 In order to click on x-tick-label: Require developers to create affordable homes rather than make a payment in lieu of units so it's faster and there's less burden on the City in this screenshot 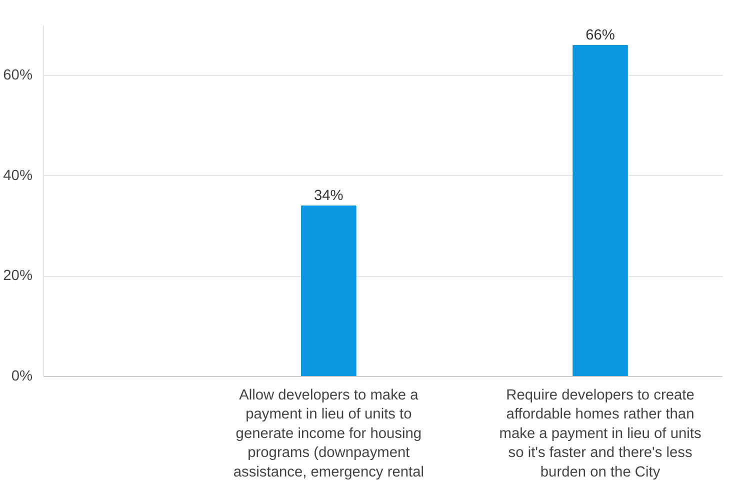, I will do `click(600, 434)`.